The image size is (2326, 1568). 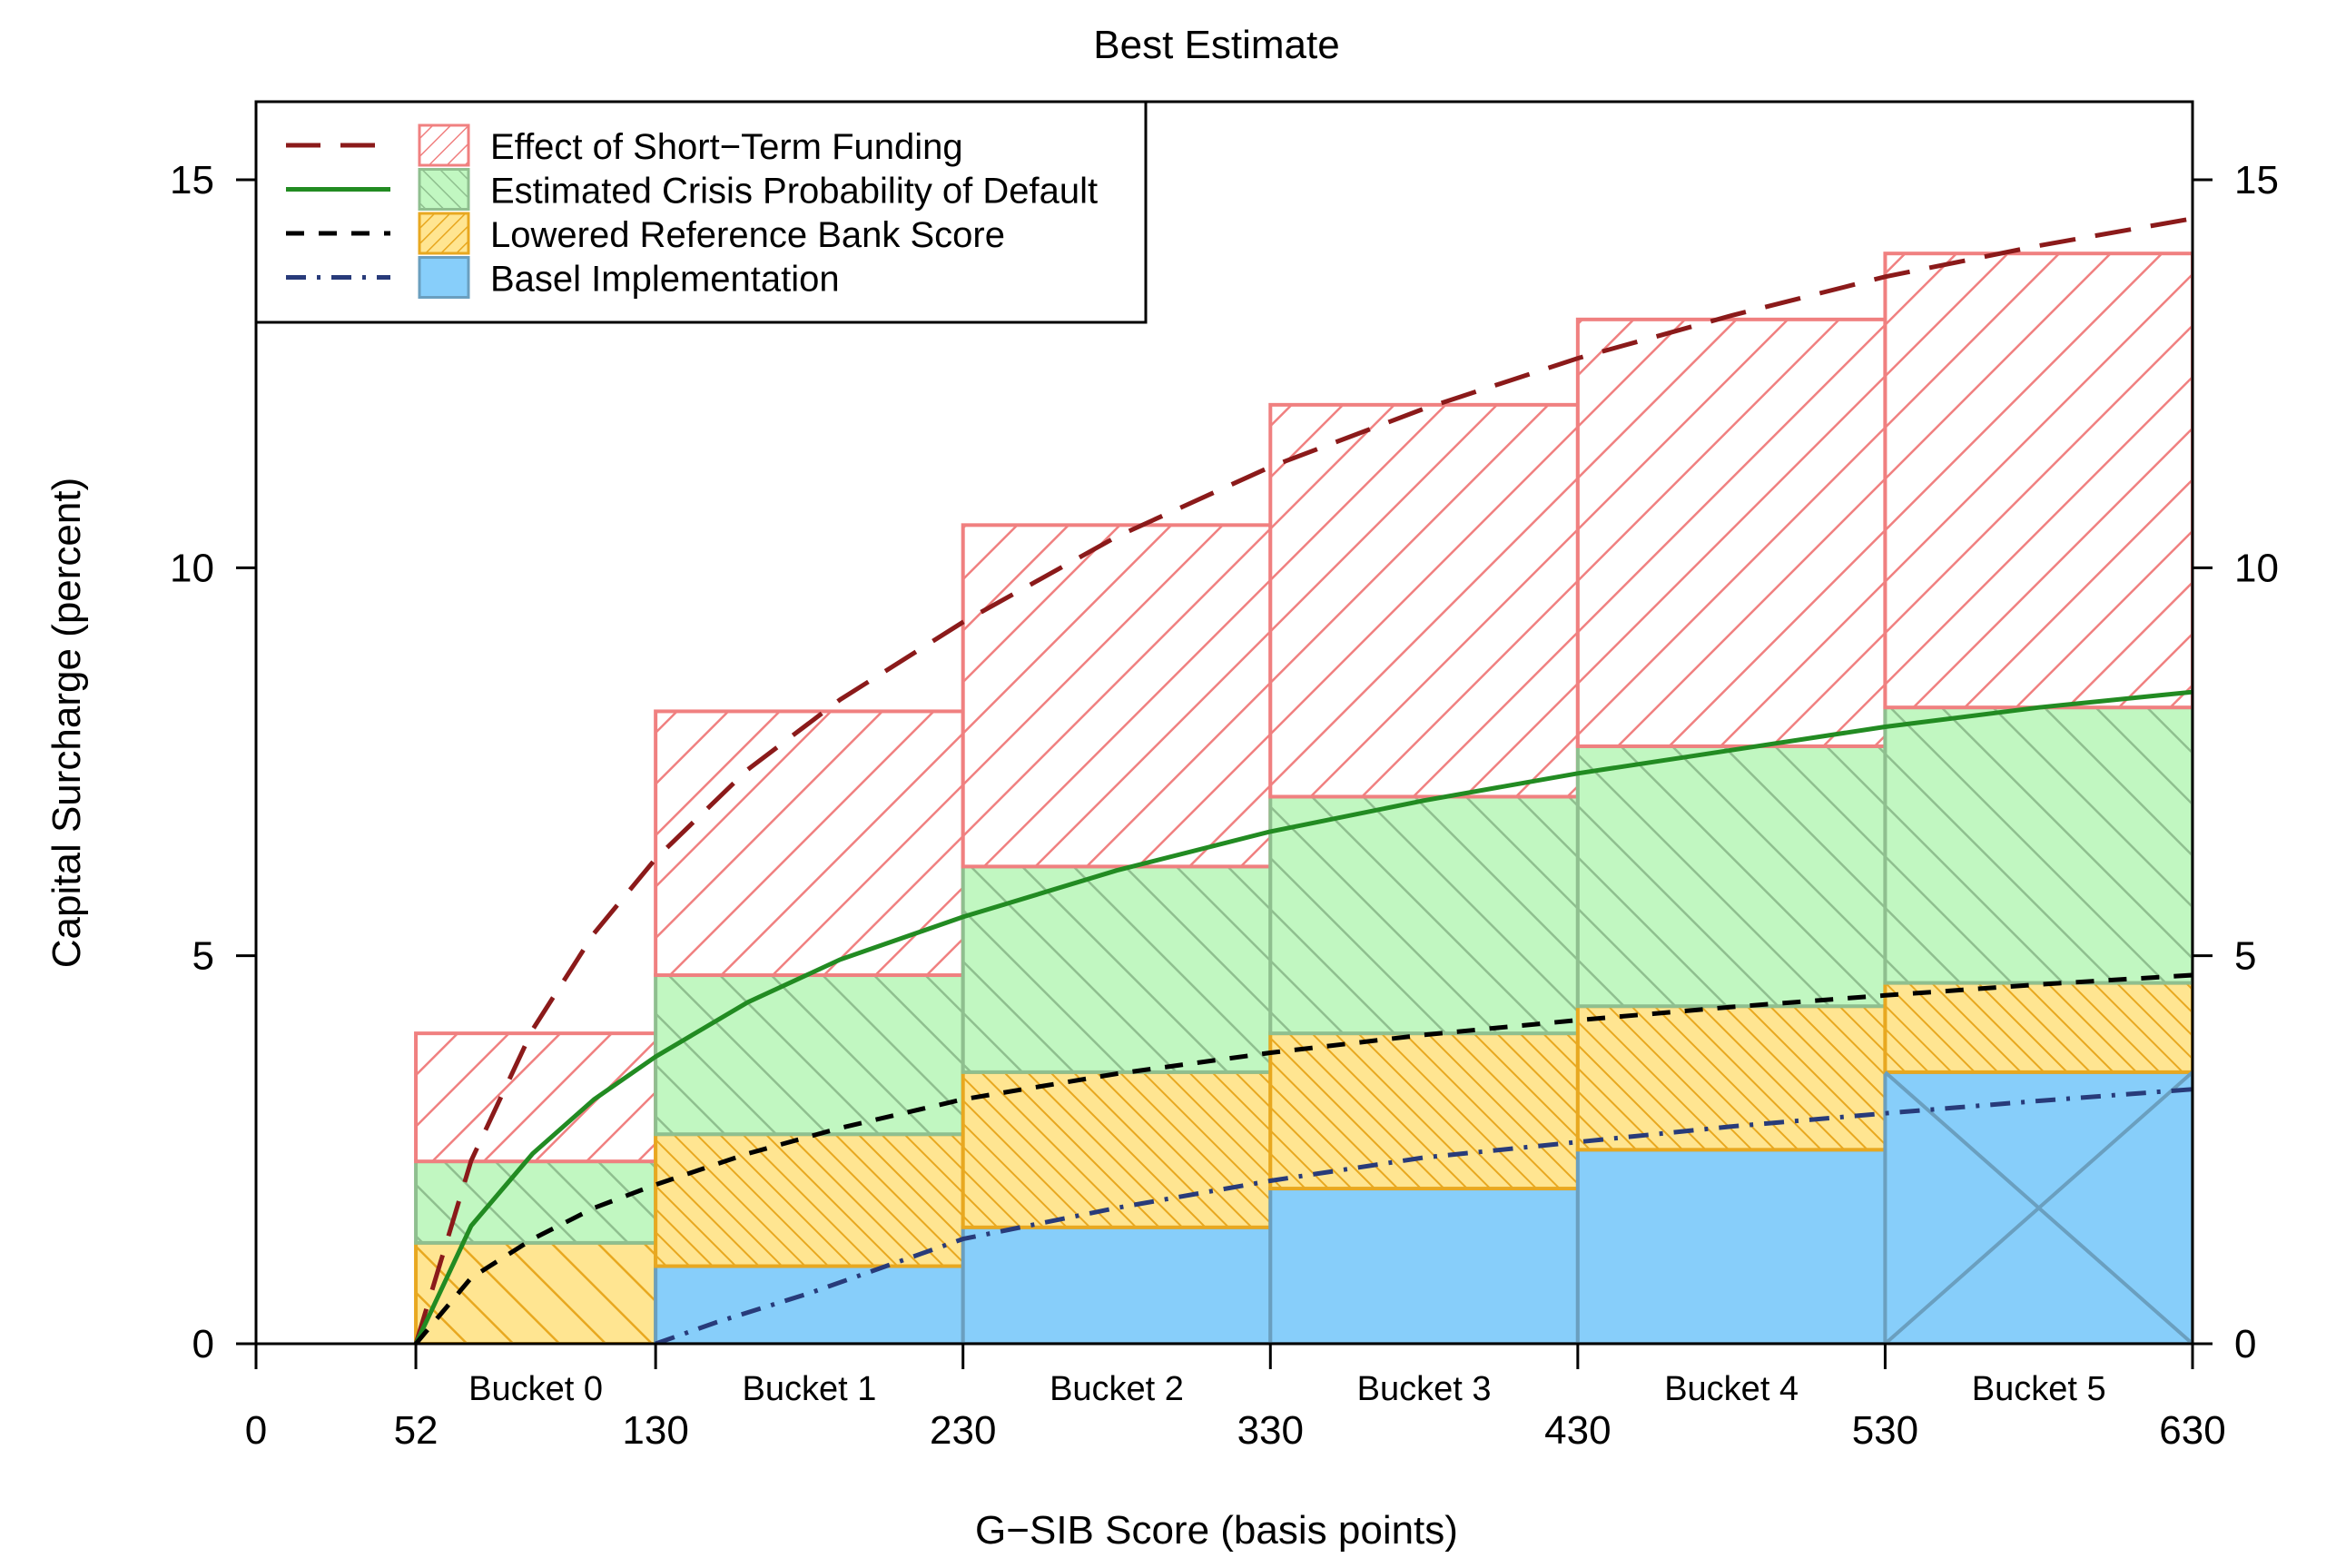 I want to click on y-tick-label-right: 15, so click(x=2256, y=180).